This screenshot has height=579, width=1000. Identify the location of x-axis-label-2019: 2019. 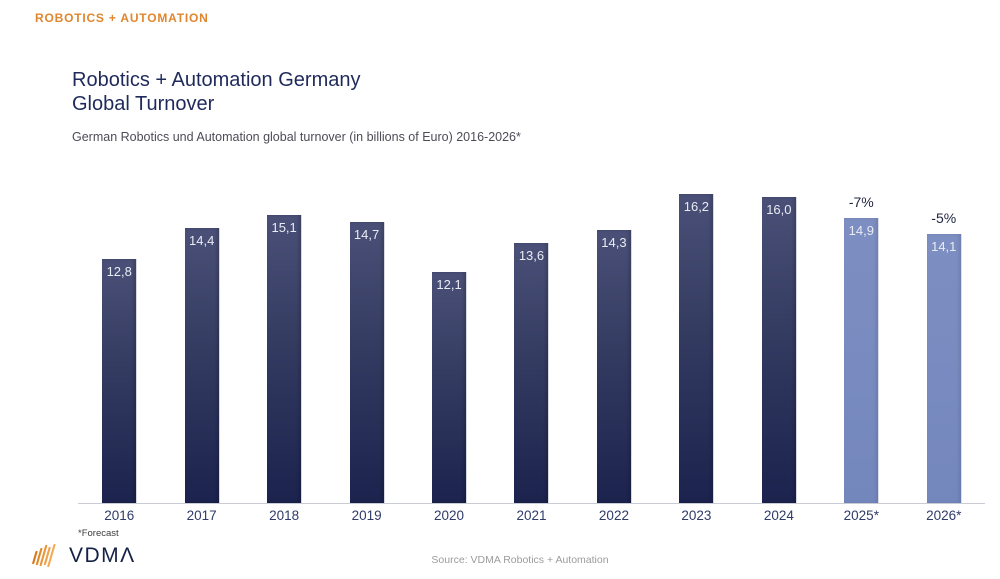
(366, 515).